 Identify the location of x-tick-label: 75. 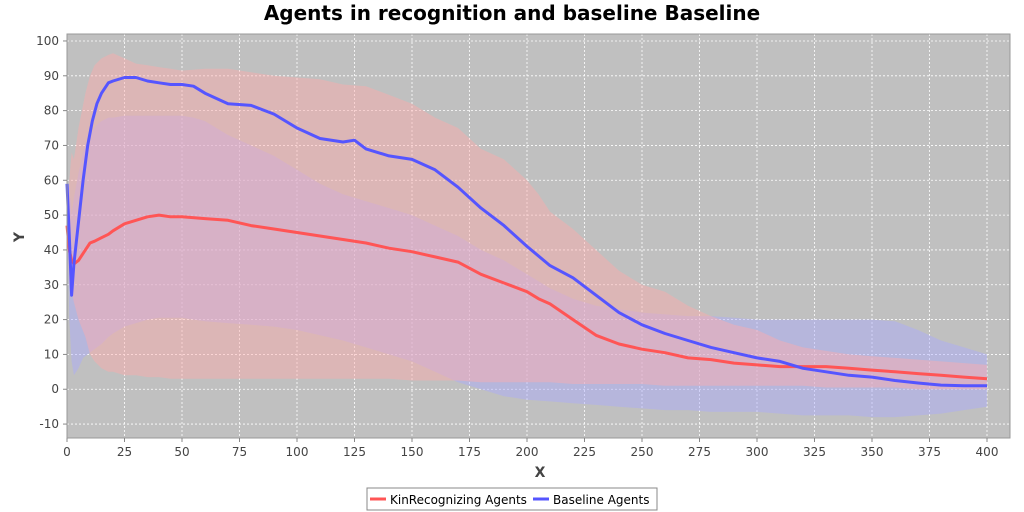
(239, 452).